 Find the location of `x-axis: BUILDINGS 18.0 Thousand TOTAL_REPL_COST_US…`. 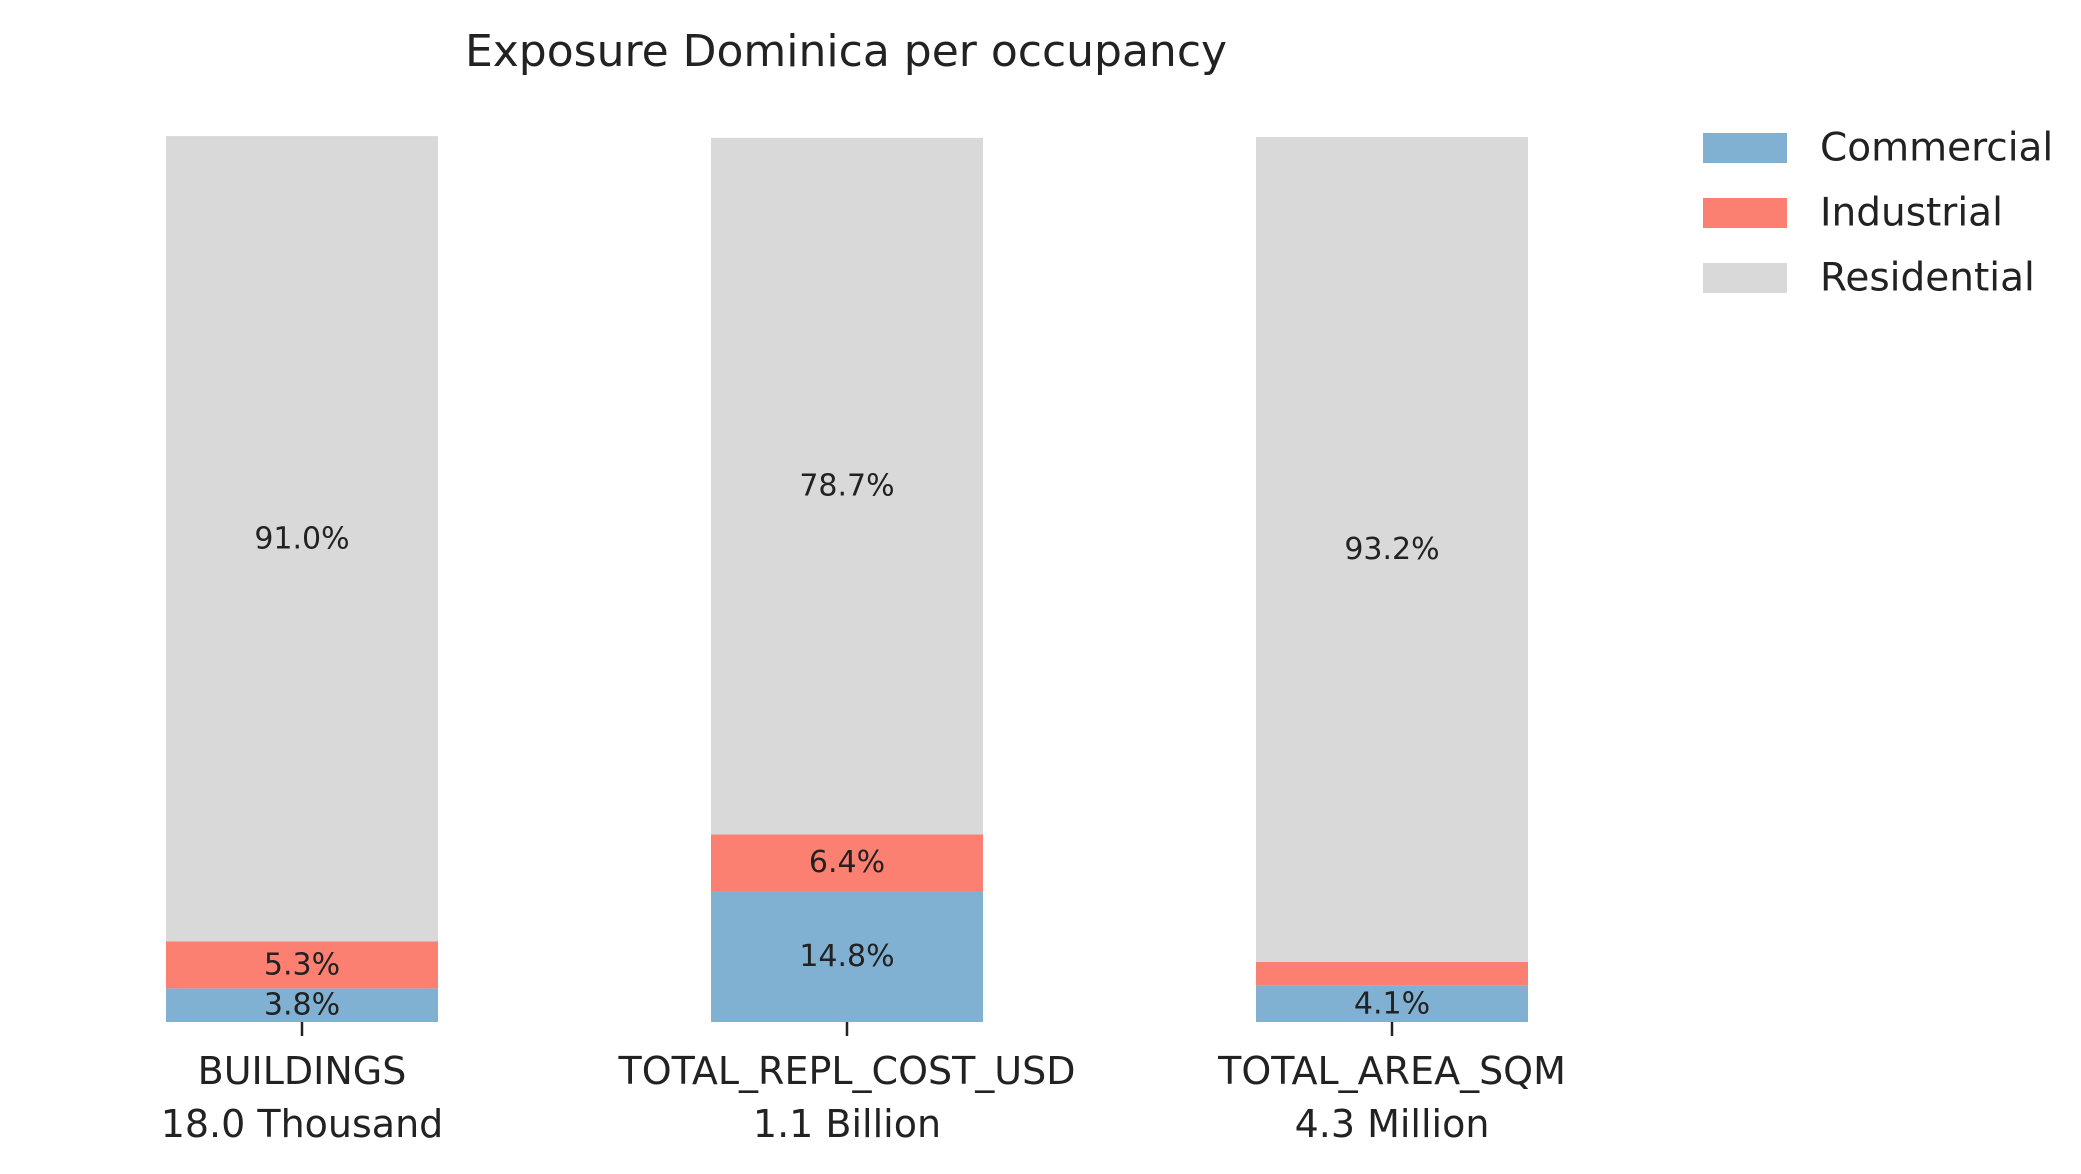

x-axis: BUILDINGS 18.0 Thousand TOTAL_REPL_COST_US… is located at coordinates (863, 1084).